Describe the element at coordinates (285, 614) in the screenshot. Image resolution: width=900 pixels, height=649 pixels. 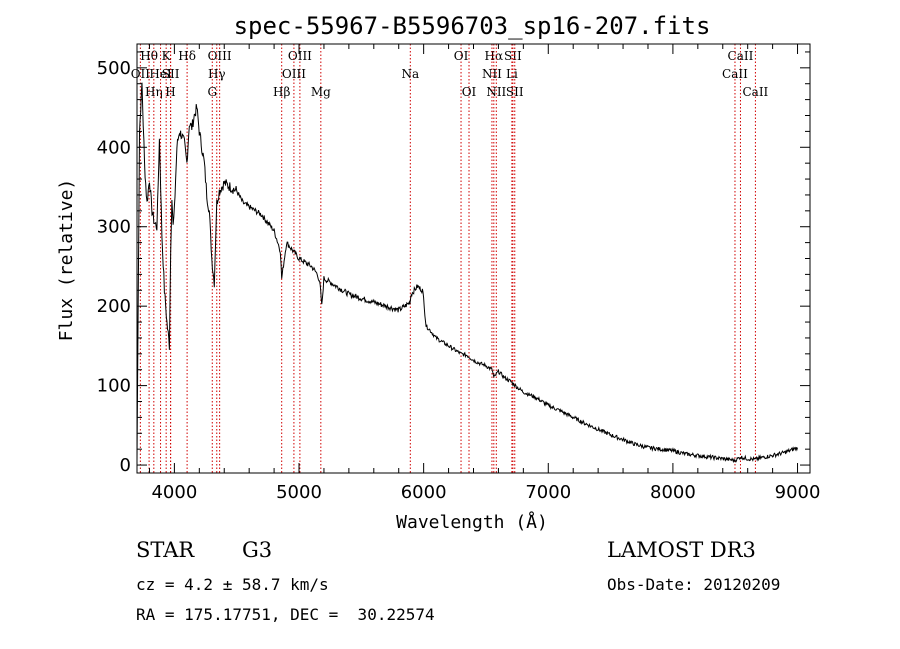
I see `coordinates: RA = 175.17751, DEC = 30.22574` at that location.